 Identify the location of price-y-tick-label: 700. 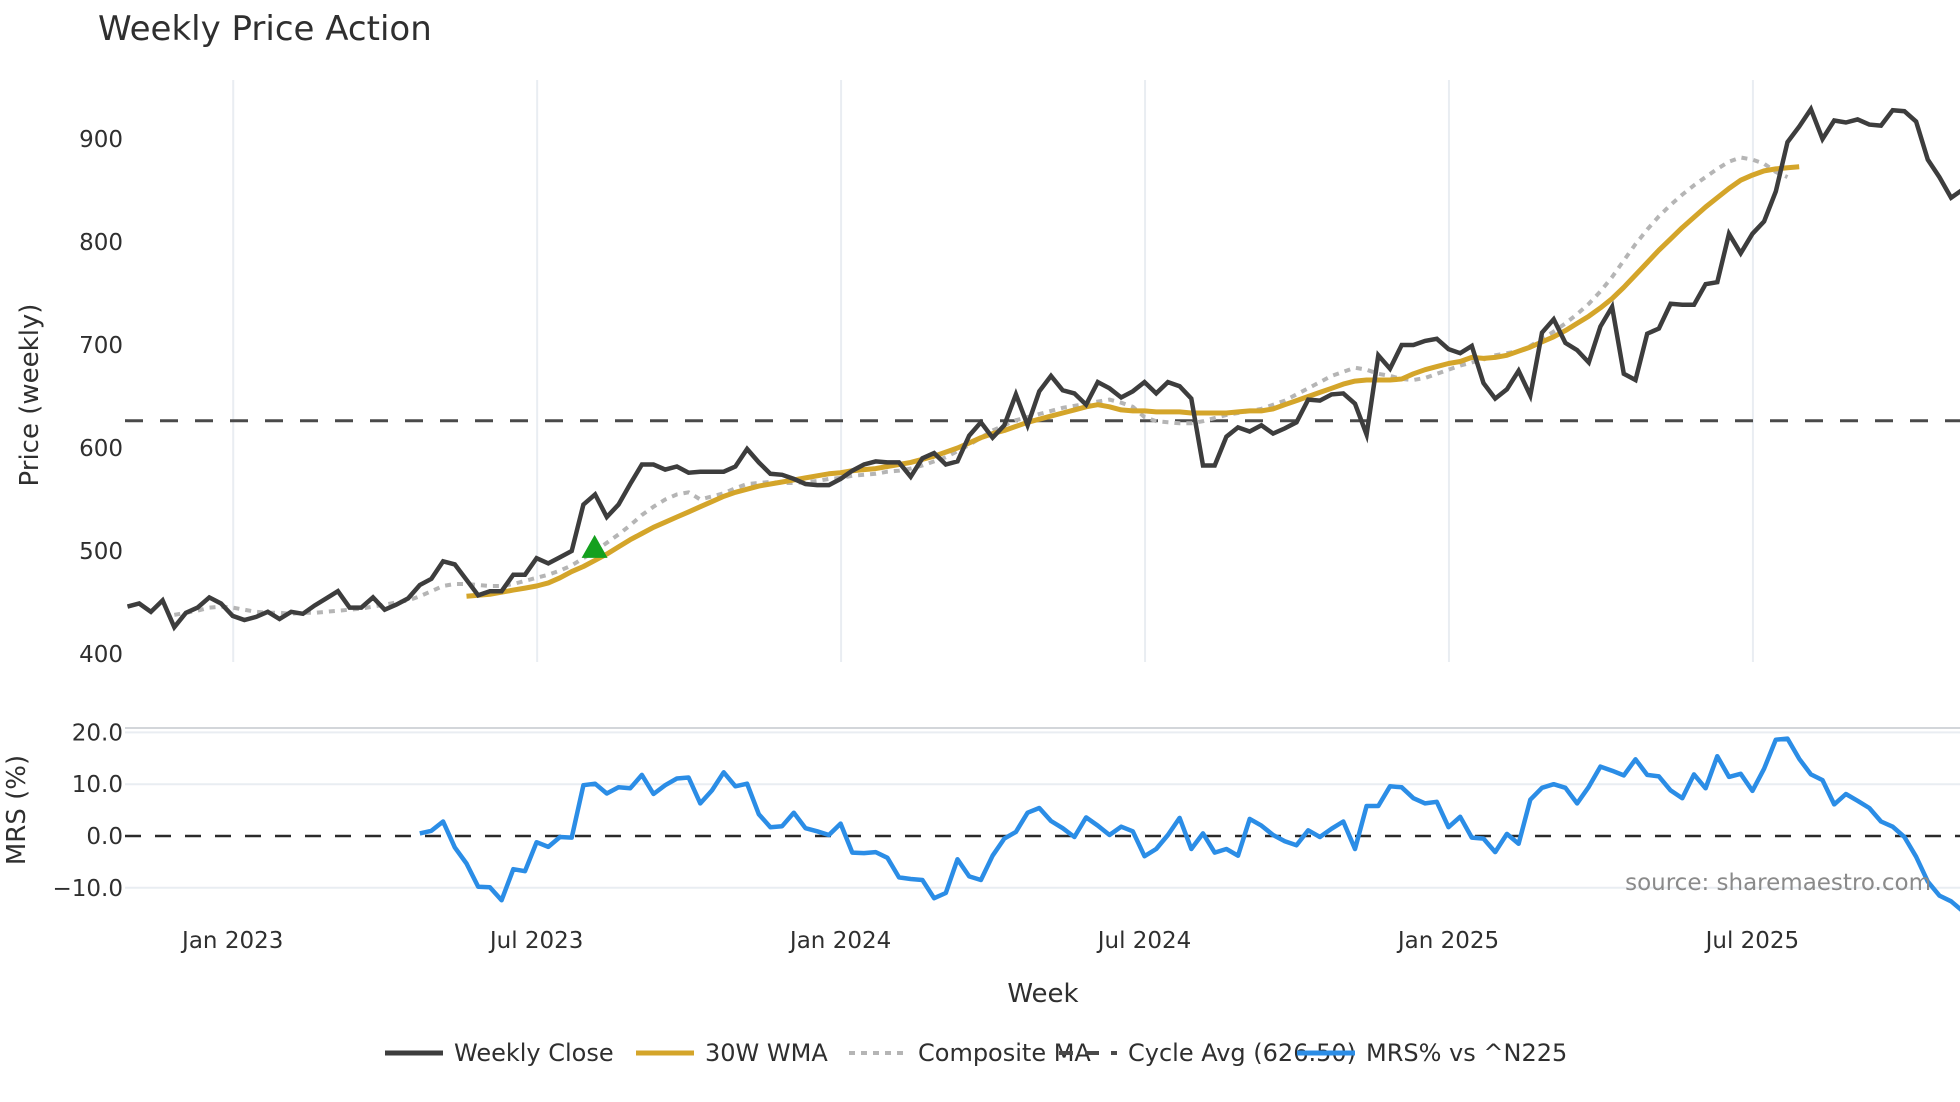
(101, 346).